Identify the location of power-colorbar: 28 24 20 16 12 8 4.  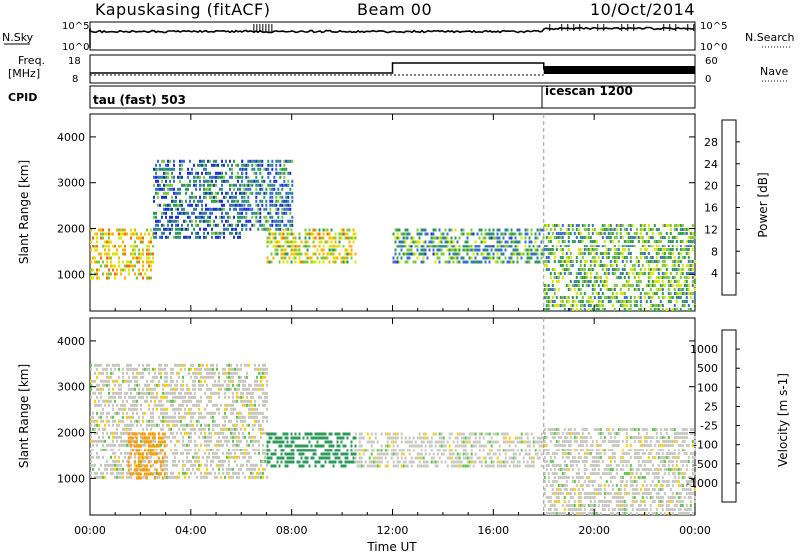
(722, 207).